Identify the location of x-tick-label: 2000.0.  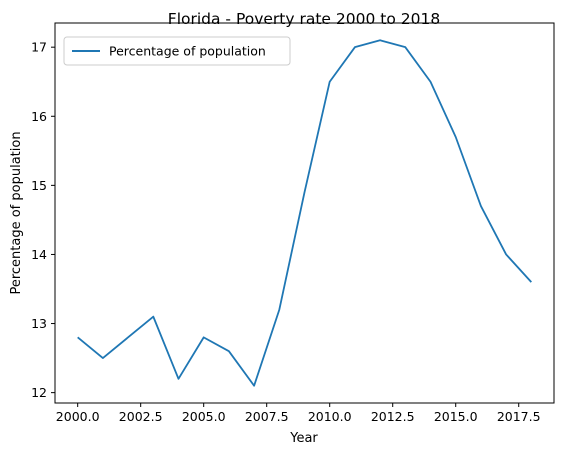
(78, 416).